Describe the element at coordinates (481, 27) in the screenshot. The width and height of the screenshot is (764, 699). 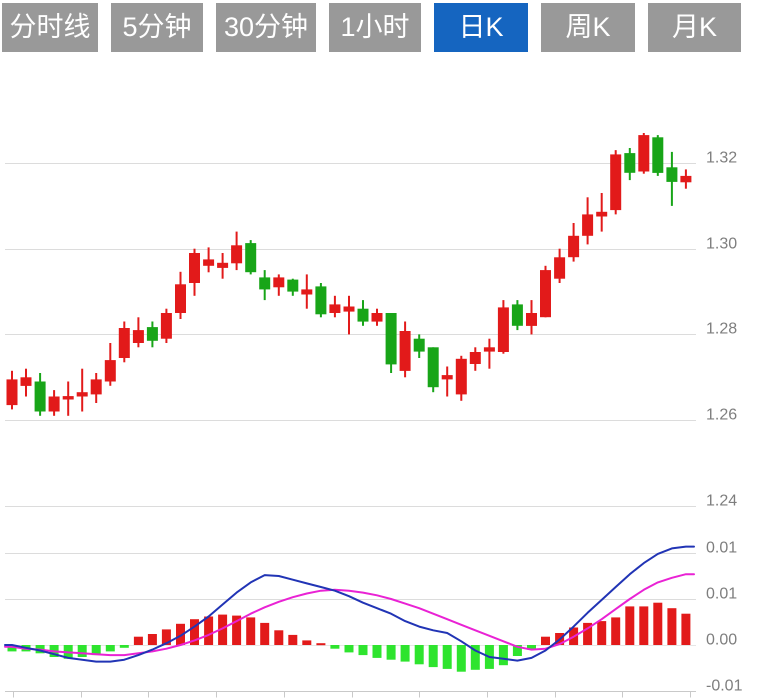
I see `tab-daily-k: 日K` at that location.